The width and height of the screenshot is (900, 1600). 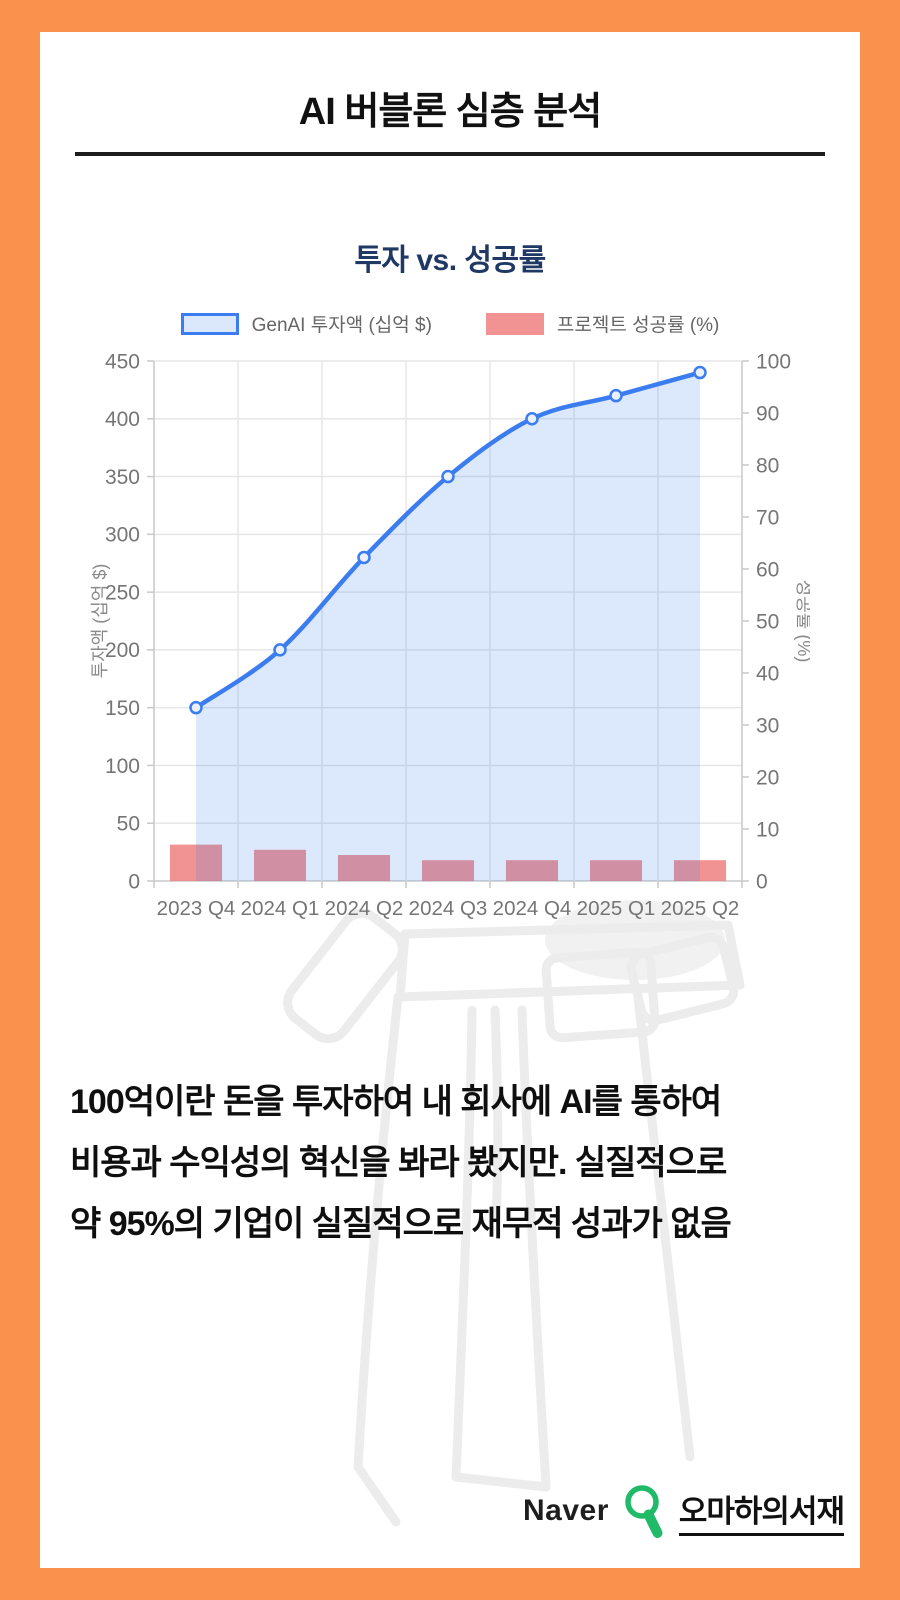 What do you see at coordinates (196, 908) in the screenshot?
I see `svg-text: 2023 Q4` at bounding box center [196, 908].